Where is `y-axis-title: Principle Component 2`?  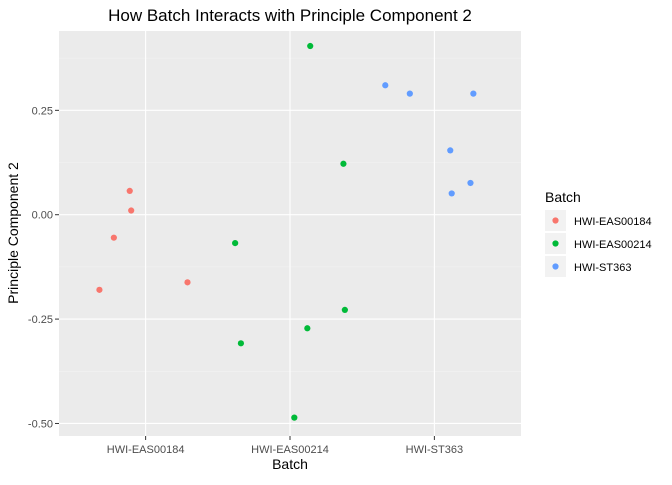
y-axis-title: Principle Component 2 is located at coordinates (13, 233).